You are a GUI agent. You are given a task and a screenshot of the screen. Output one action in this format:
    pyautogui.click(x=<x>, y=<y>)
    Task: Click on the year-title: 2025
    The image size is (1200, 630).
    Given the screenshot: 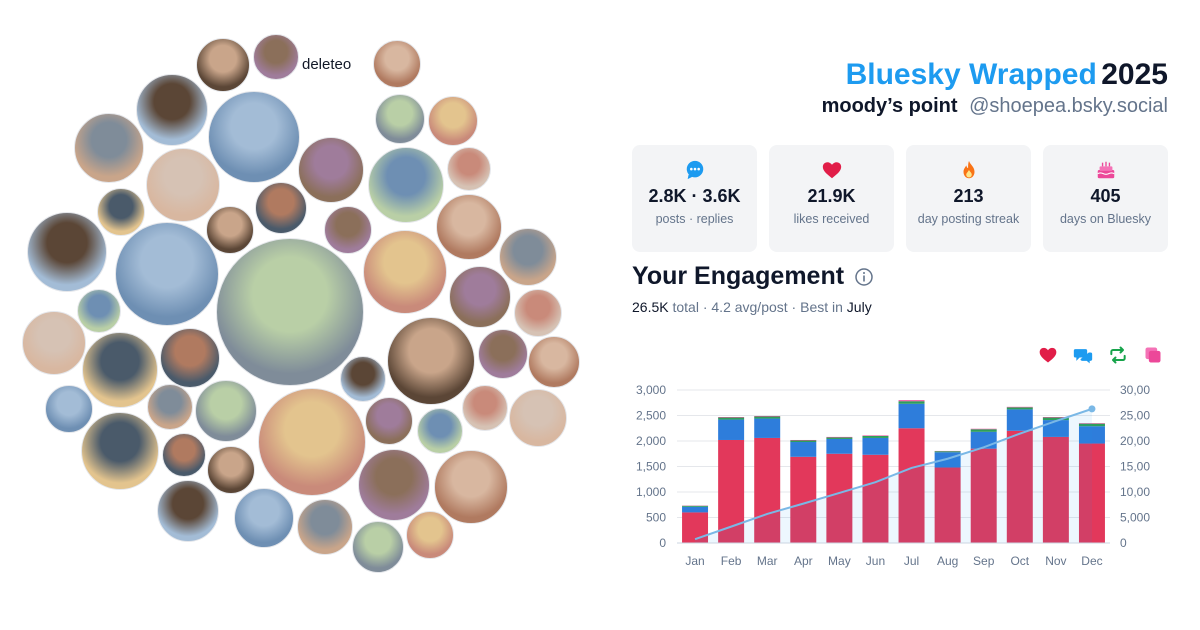 What is the action you would take?
    pyautogui.click(x=1134, y=74)
    